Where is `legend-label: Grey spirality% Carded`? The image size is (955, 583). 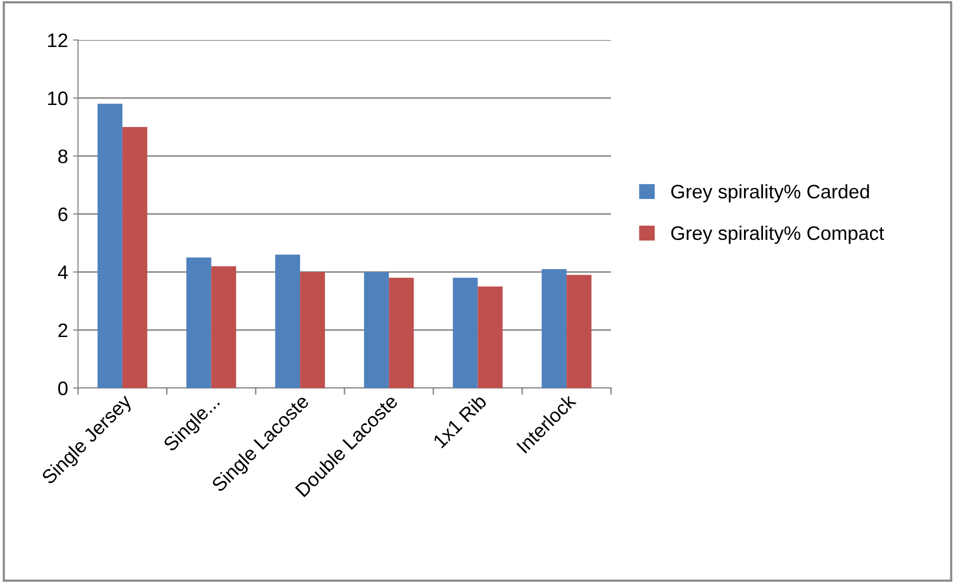
legend-label: Grey spirality% Carded is located at coordinates (770, 193).